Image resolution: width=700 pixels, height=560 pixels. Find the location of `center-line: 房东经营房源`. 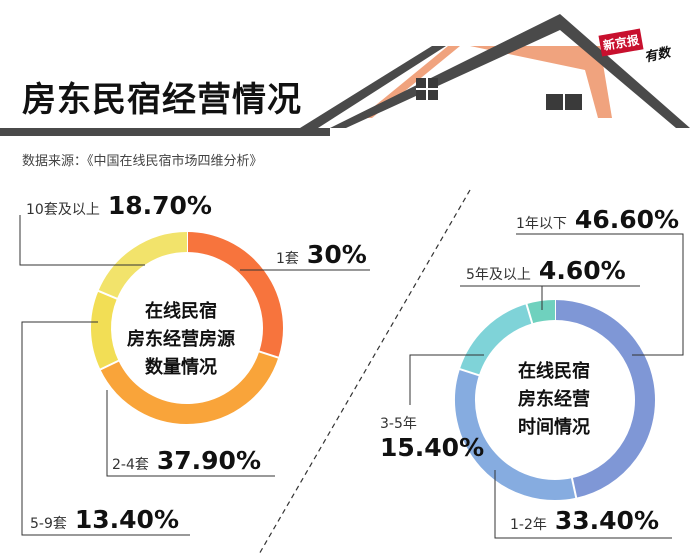

center-line: 房东经营房源 is located at coordinates (181, 339).